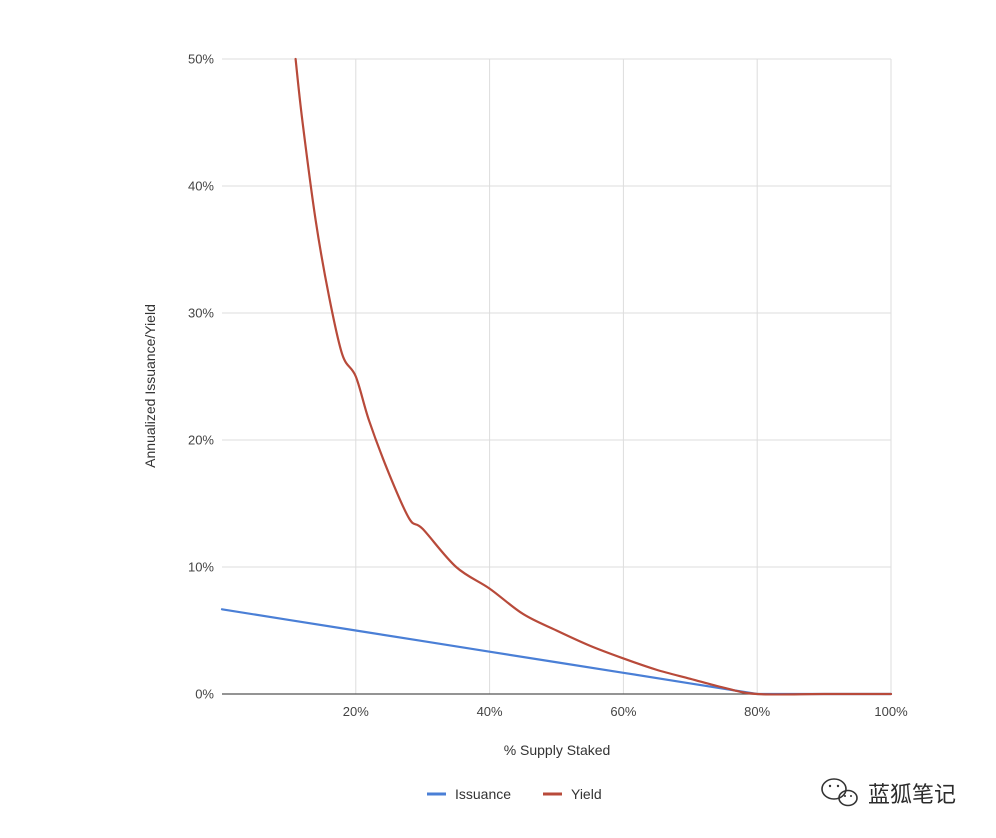 The image size is (996, 838). I want to click on watermark-text: 蓝狐笔记, so click(912, 795).